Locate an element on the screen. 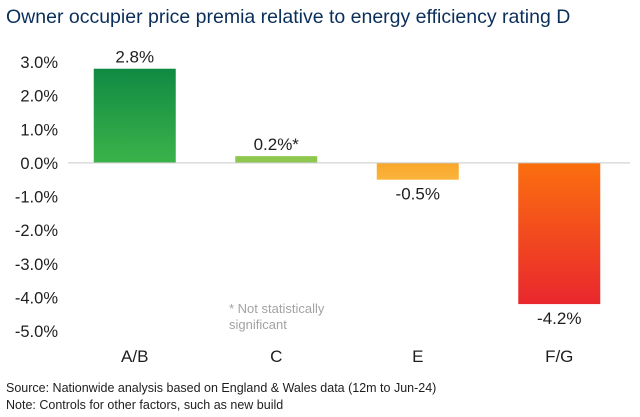 This screenshot has width=640, height=417. bar-e is located at coordinates (417, 171).